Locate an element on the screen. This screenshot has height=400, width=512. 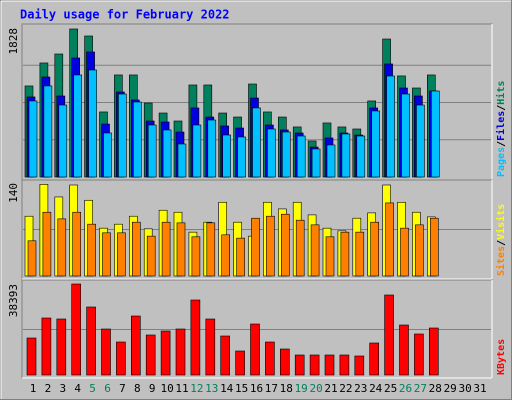
x-tick-label: 28 is located at coordinates (435, 388).